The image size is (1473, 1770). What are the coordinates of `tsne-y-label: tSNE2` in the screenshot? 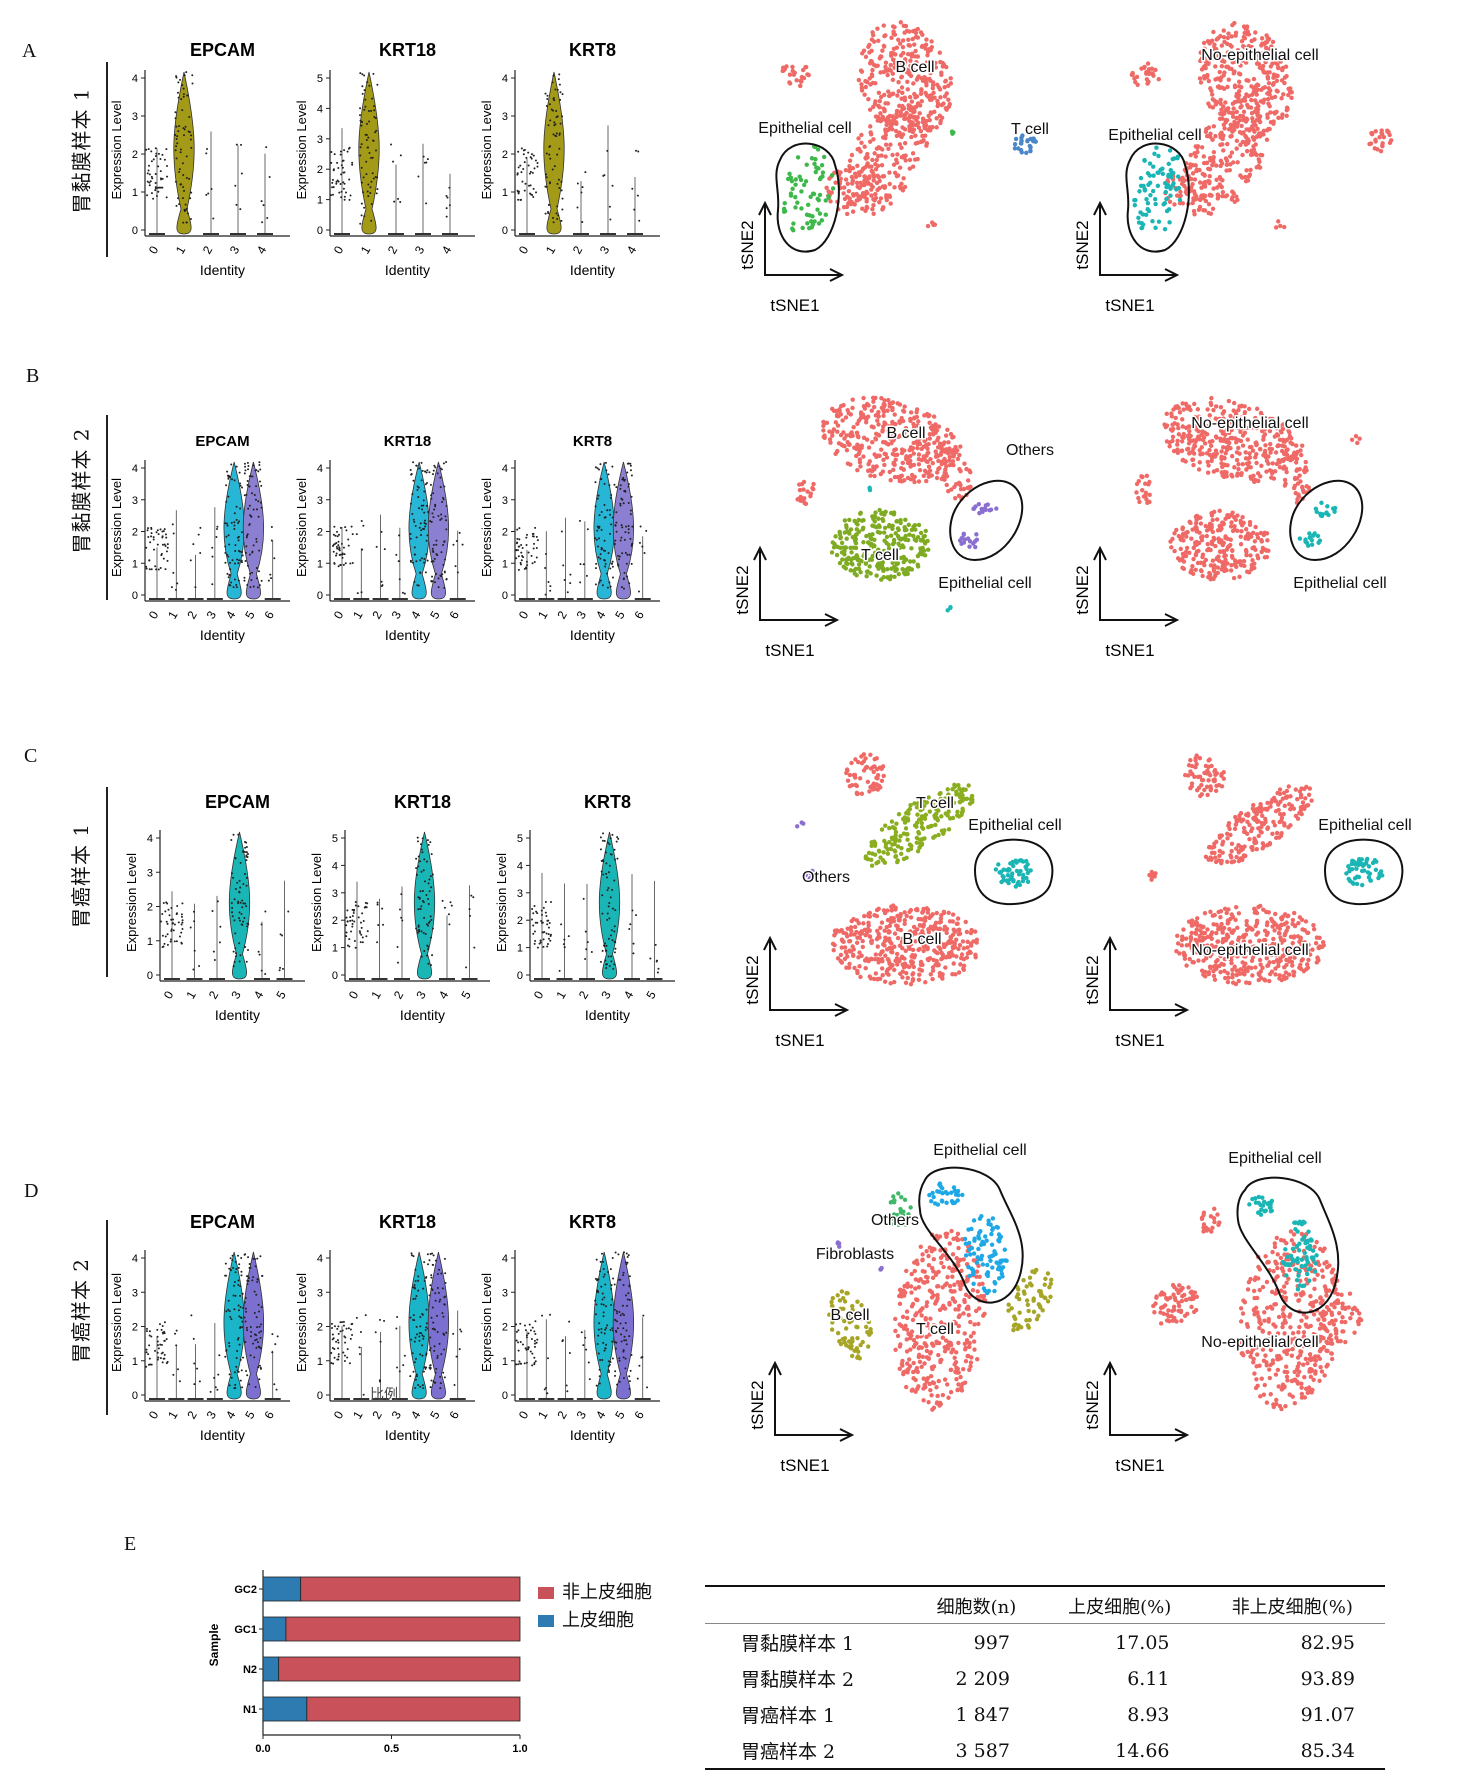 It's located at (747, 244).